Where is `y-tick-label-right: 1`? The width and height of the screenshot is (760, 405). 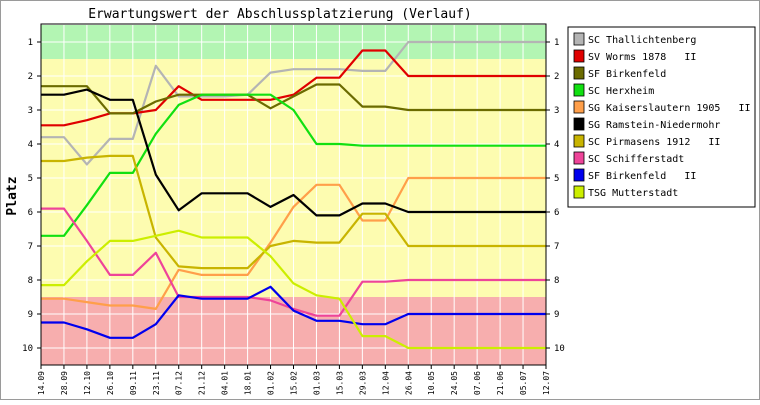
y-tick-label-right: 1 is located at coordinates (556, 43).